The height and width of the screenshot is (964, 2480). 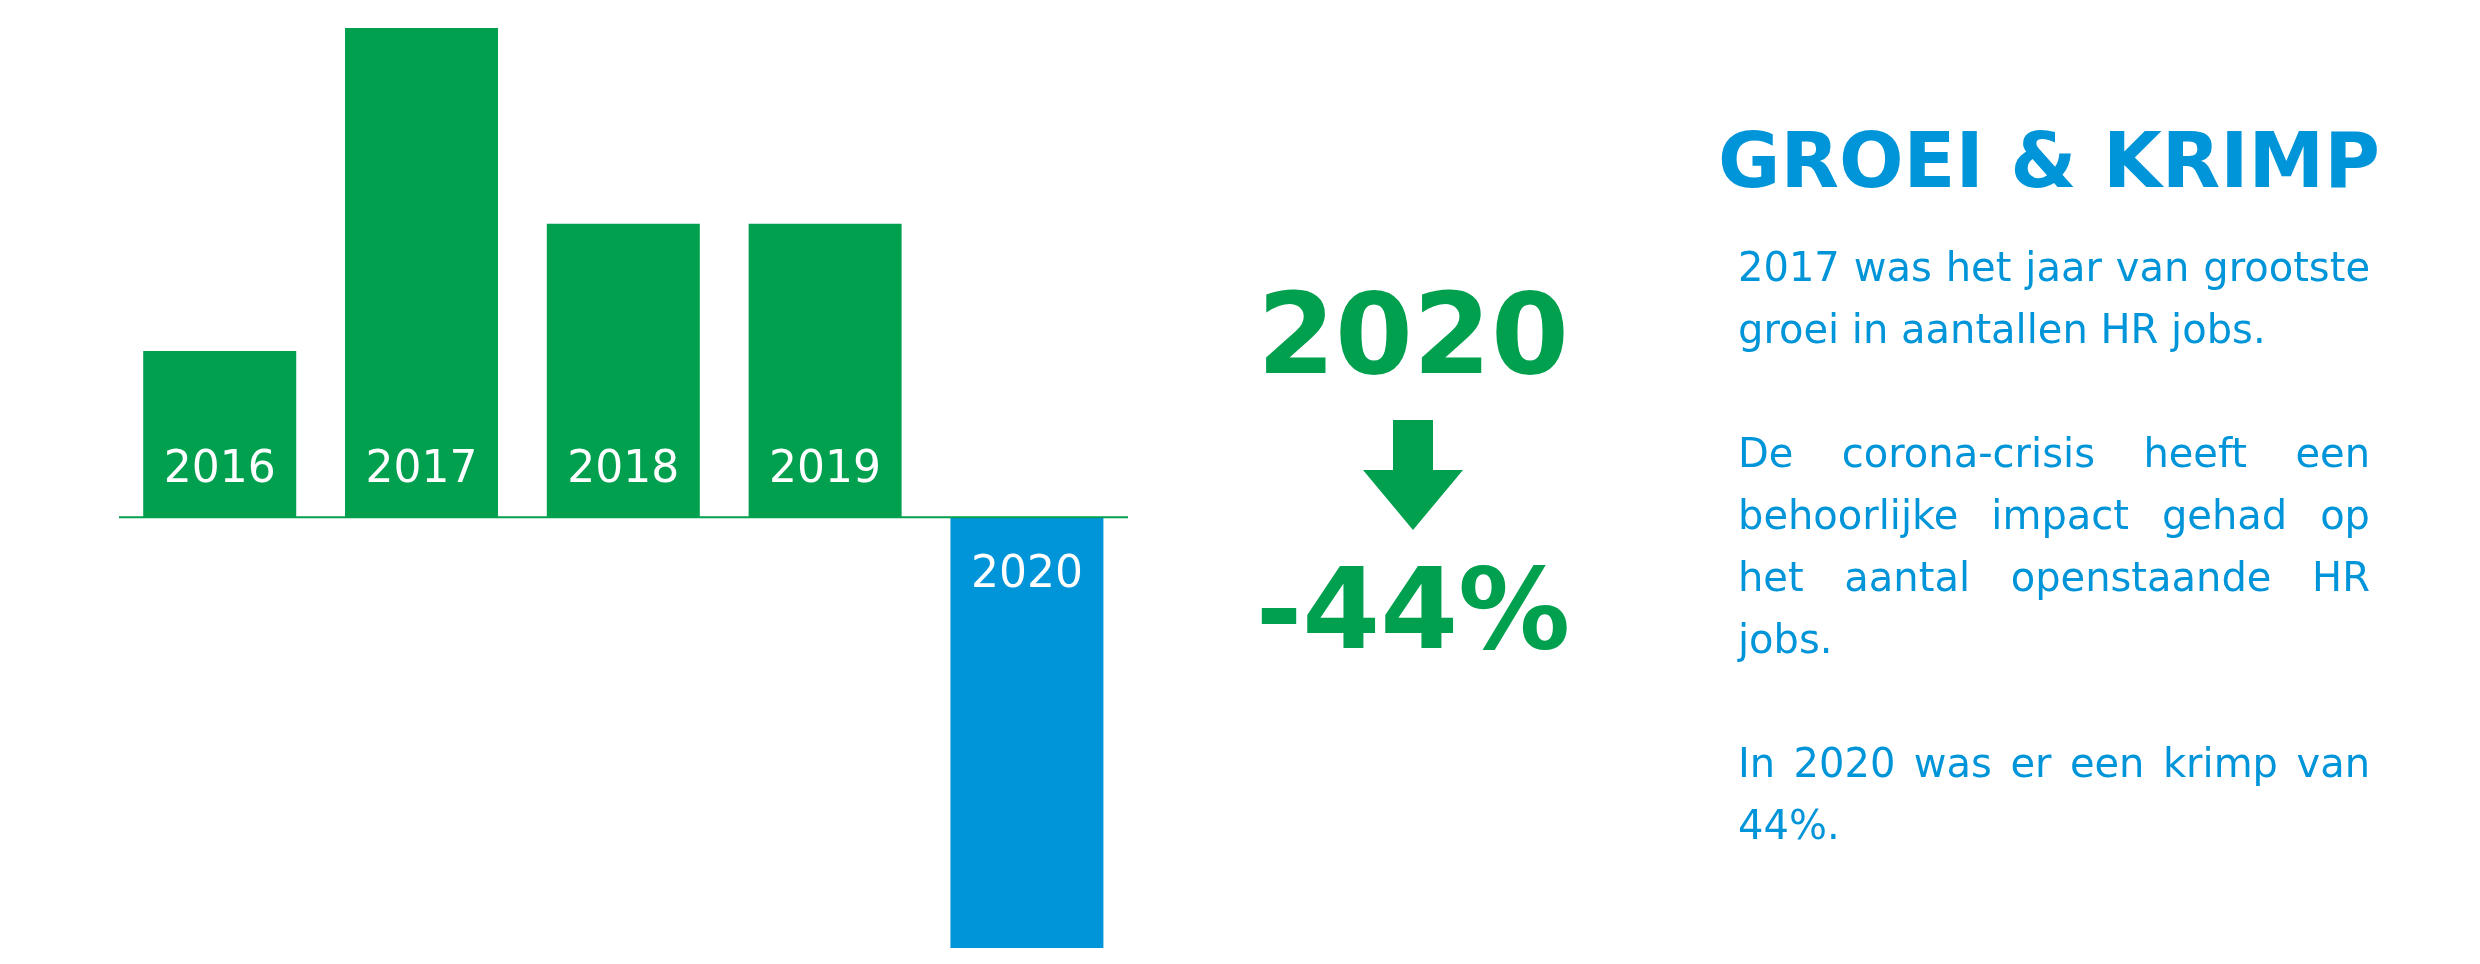 I want to click on x-tick-label: 2019, so click(x=825, y=467).